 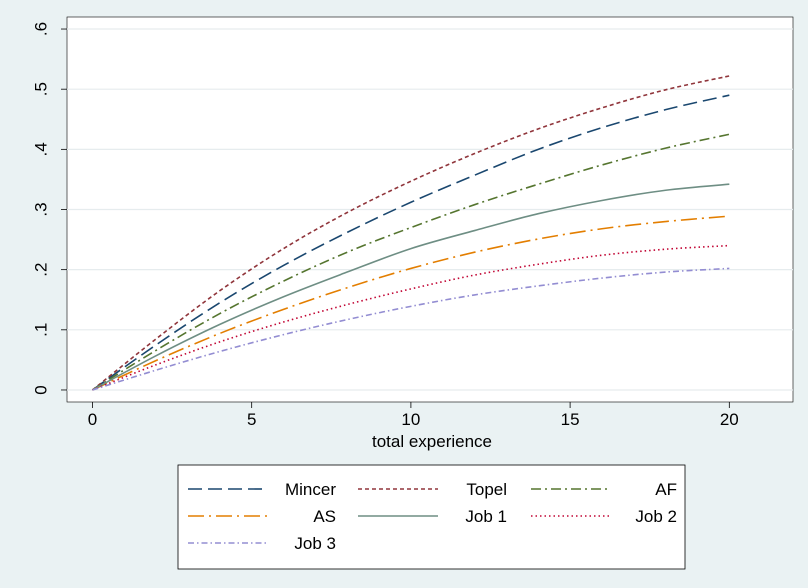 I want to click on x-tick-label: 5, so click(x=251, y=419).